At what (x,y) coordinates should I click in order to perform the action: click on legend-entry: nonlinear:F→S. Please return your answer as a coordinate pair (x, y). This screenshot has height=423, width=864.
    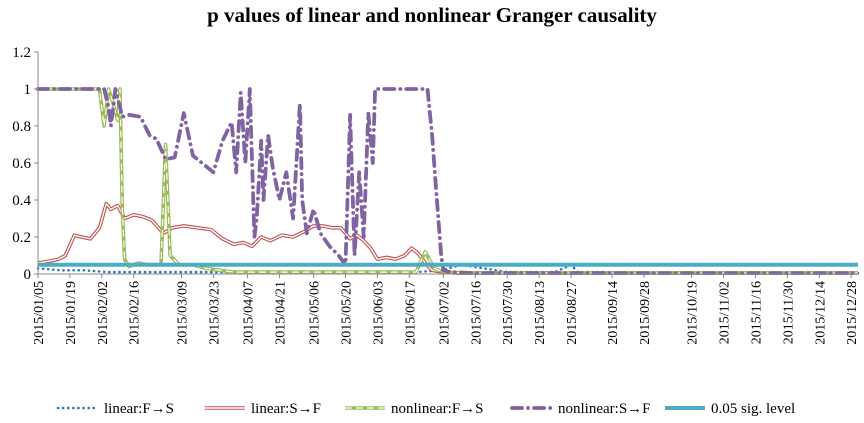
    Looking at the image, I should click on (414, 409).